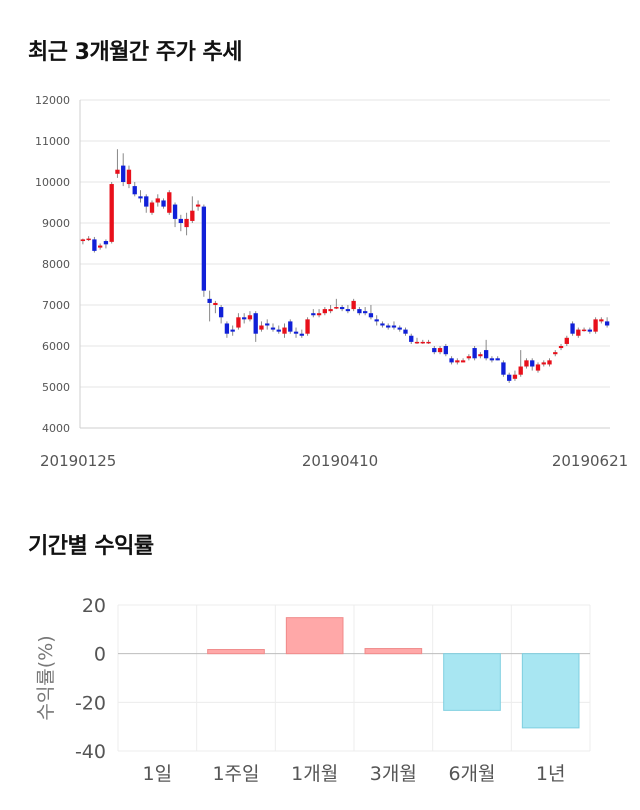 This screenshot has height=810, width=640. What do you see at coordinates (393, 774) in the screenshot?
I see `returns-x-tick-label: 3개월` at bounding box center [393, 774].